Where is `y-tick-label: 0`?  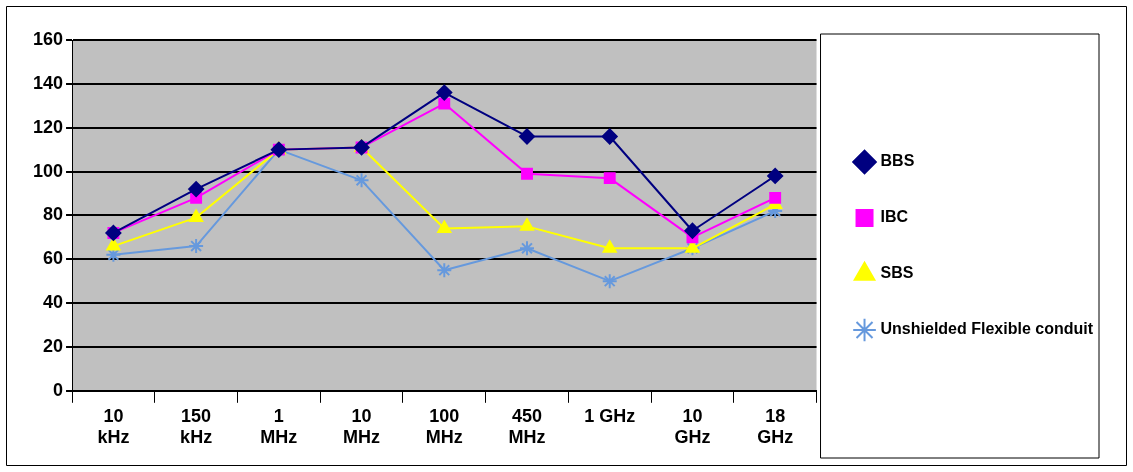 y-tick-label: 0 is located at coordinates (58, 389).